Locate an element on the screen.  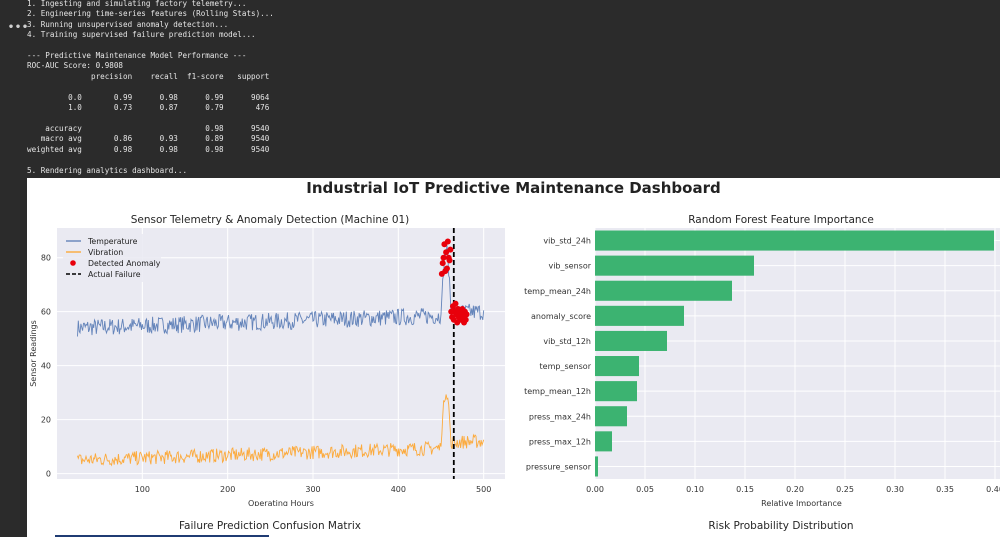
x-tick-label: 0.20 is located at coordinates (795, 489).